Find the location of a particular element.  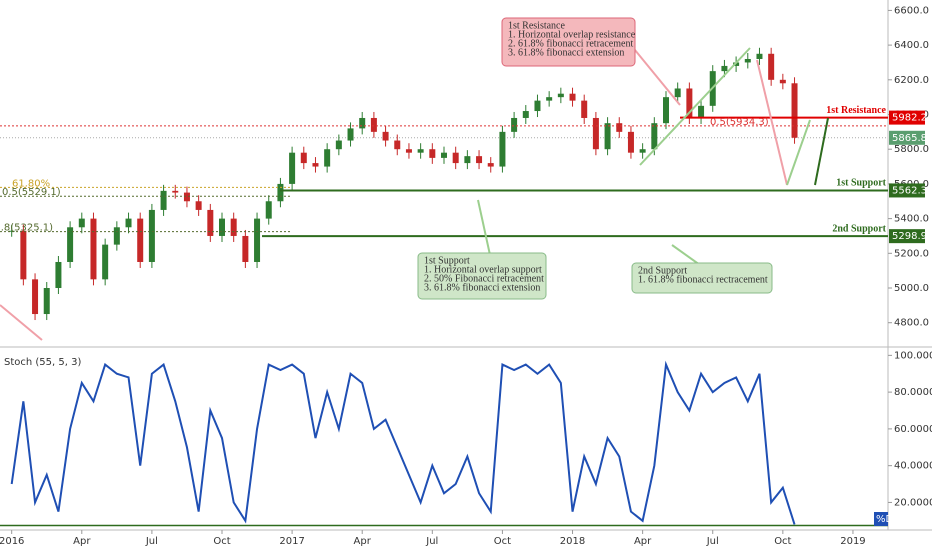

x-tick-label: 2018 is located at coordinates (572, 541).